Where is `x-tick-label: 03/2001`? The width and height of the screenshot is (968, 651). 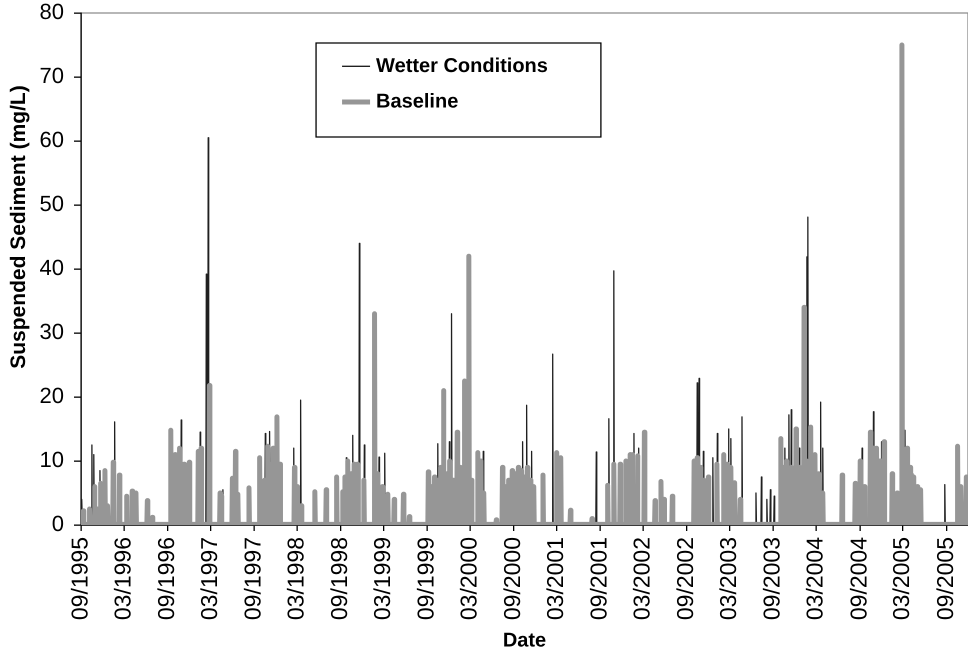 x-tick-label: 03/2001 is located at coordinates (555, 578).